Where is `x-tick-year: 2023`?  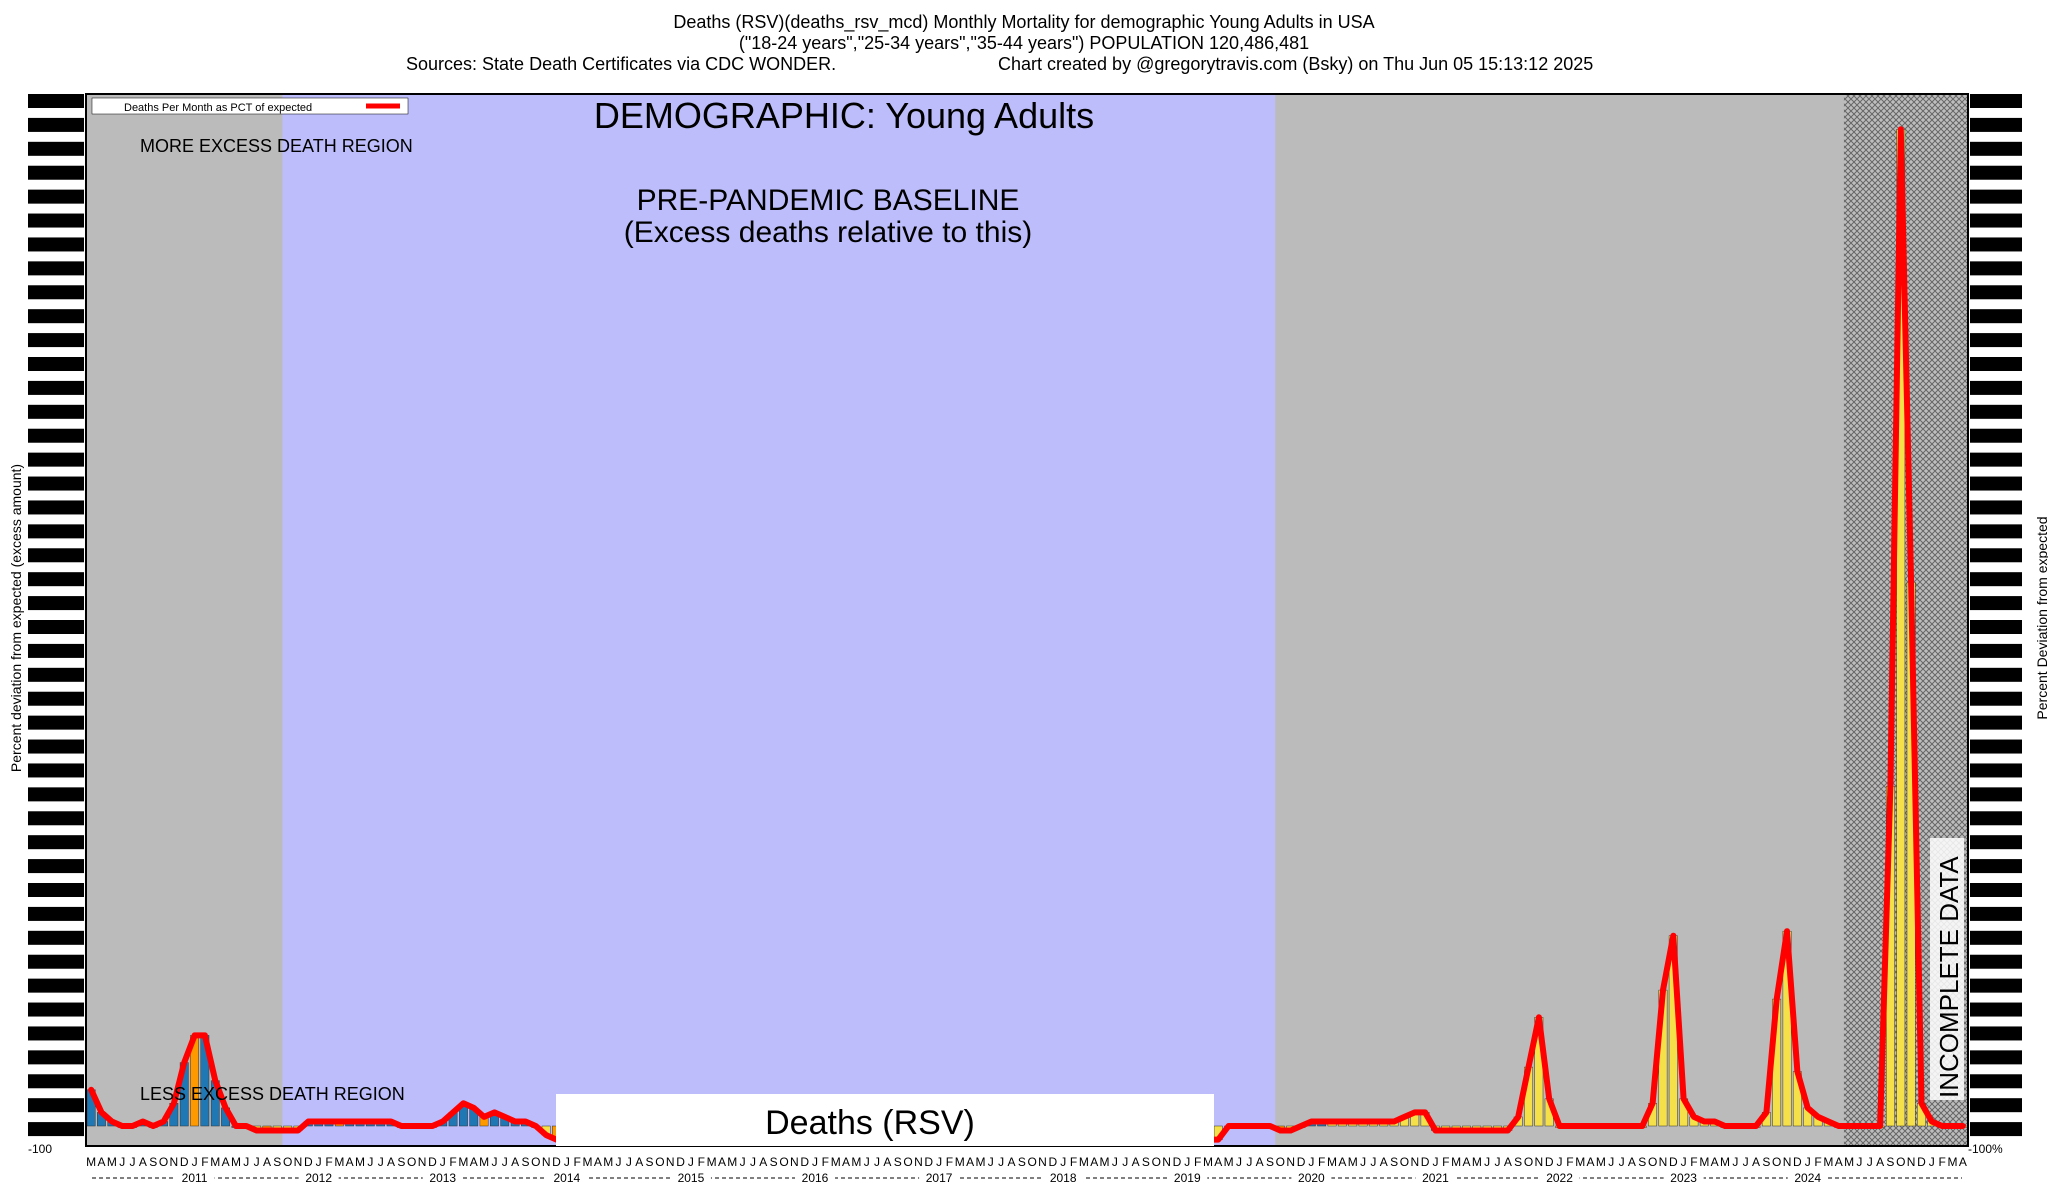 x-tick-year: 2023 is located at coordinates (1683, 1178).